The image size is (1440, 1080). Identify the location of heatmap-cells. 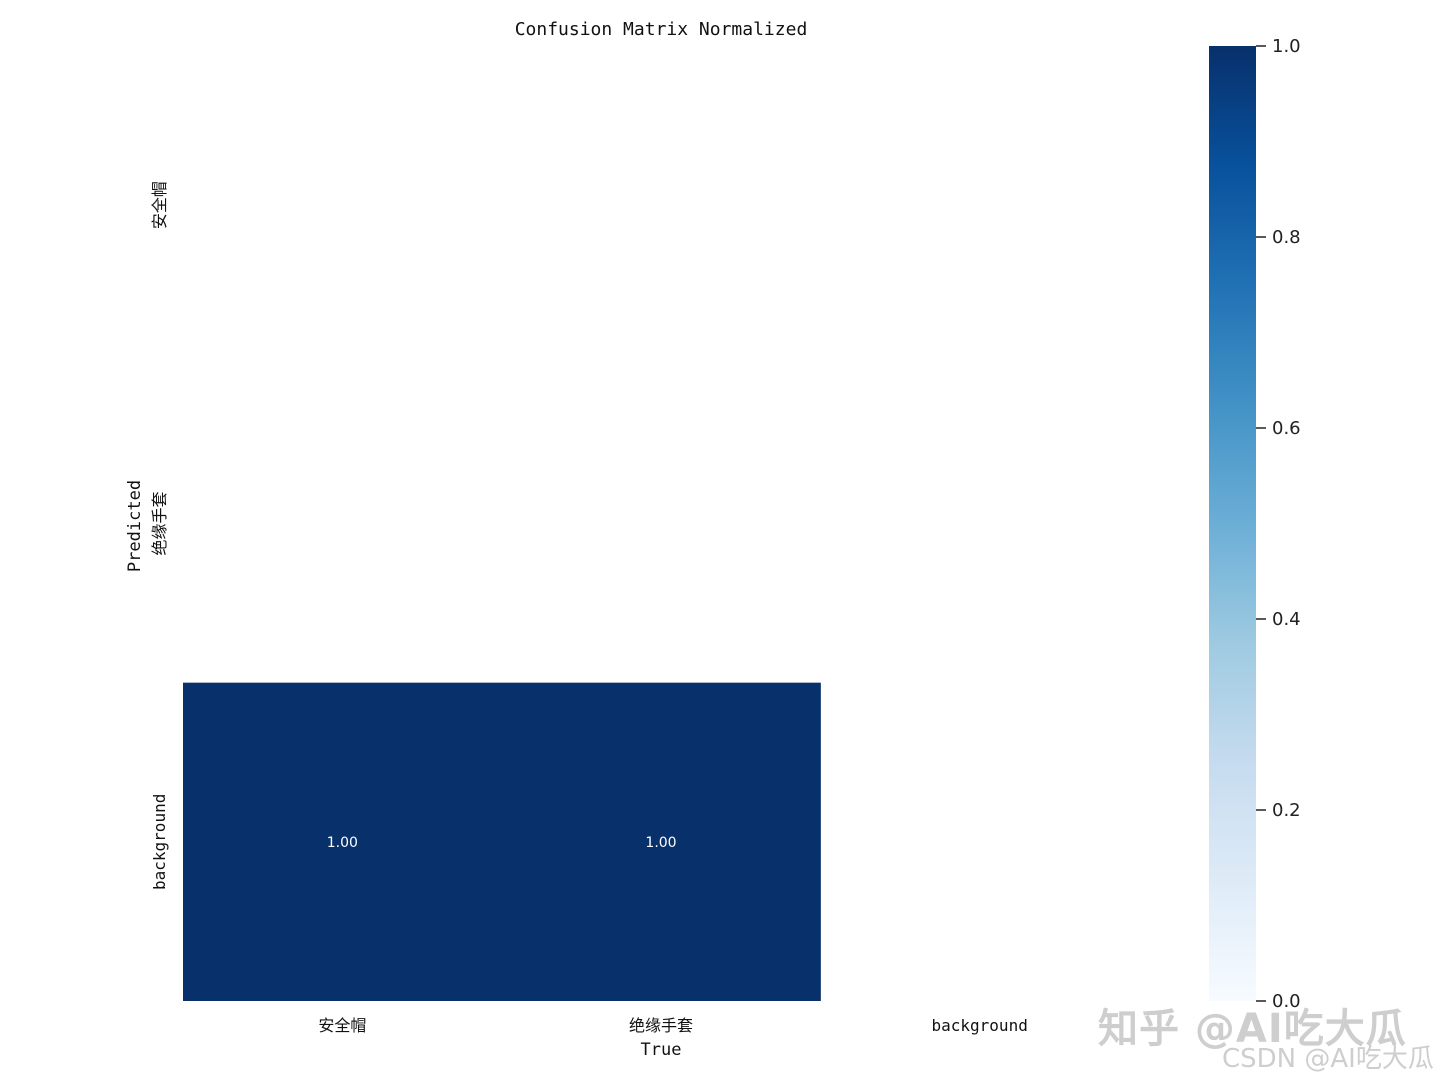
(502, 841).